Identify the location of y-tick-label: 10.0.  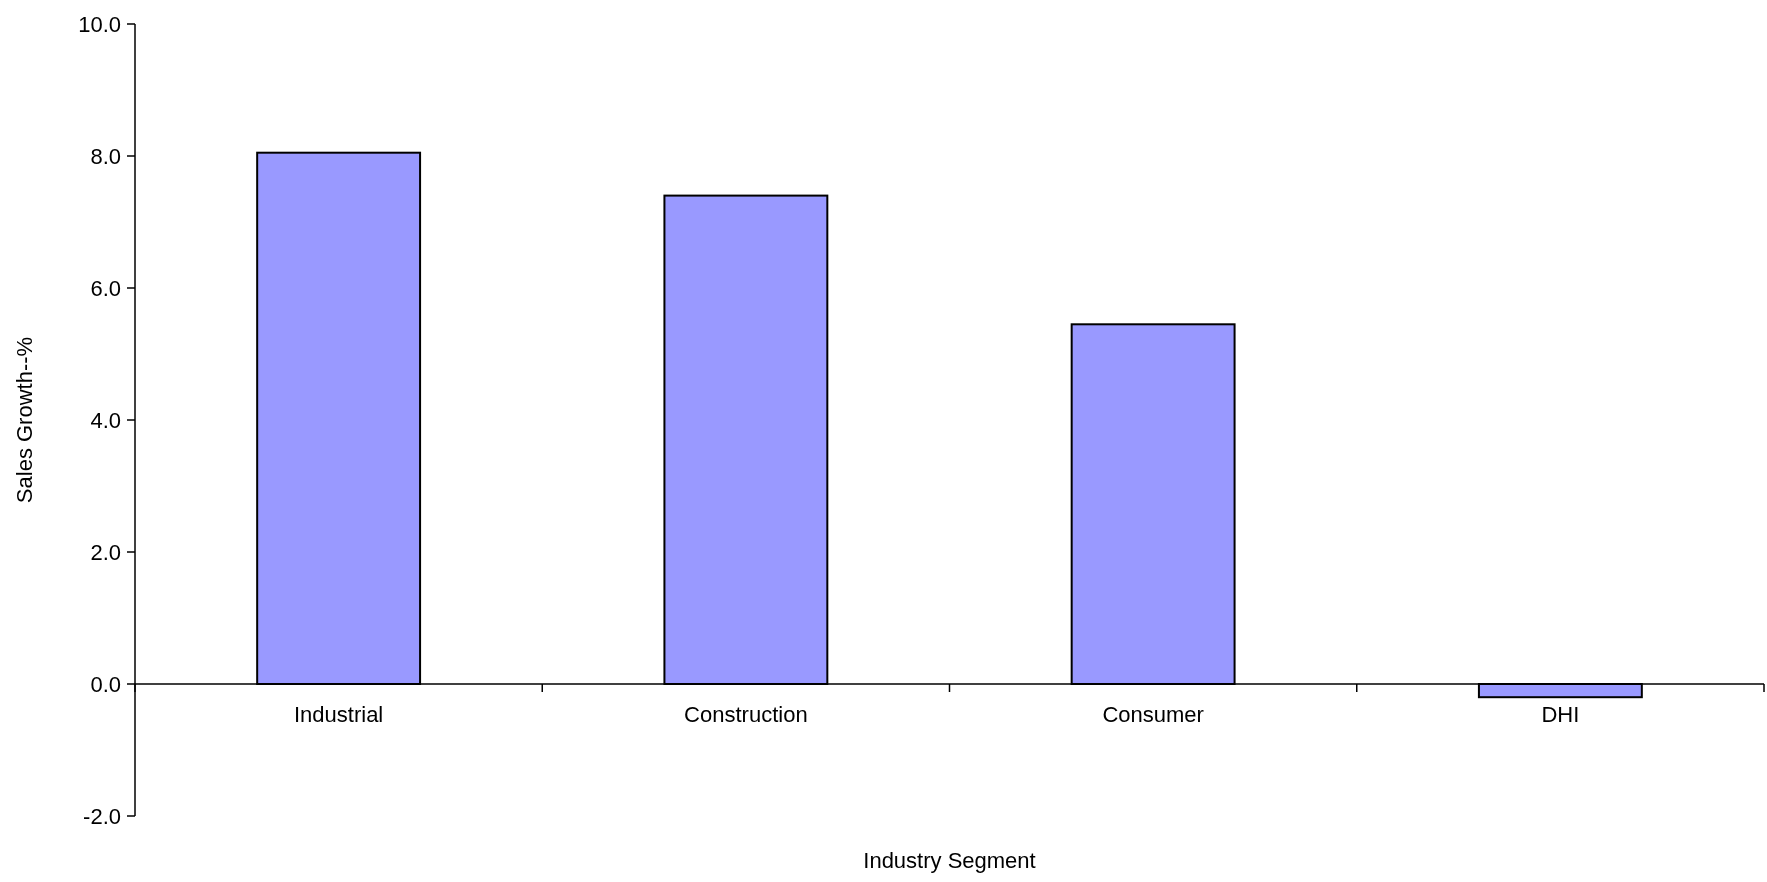
(99, 24).